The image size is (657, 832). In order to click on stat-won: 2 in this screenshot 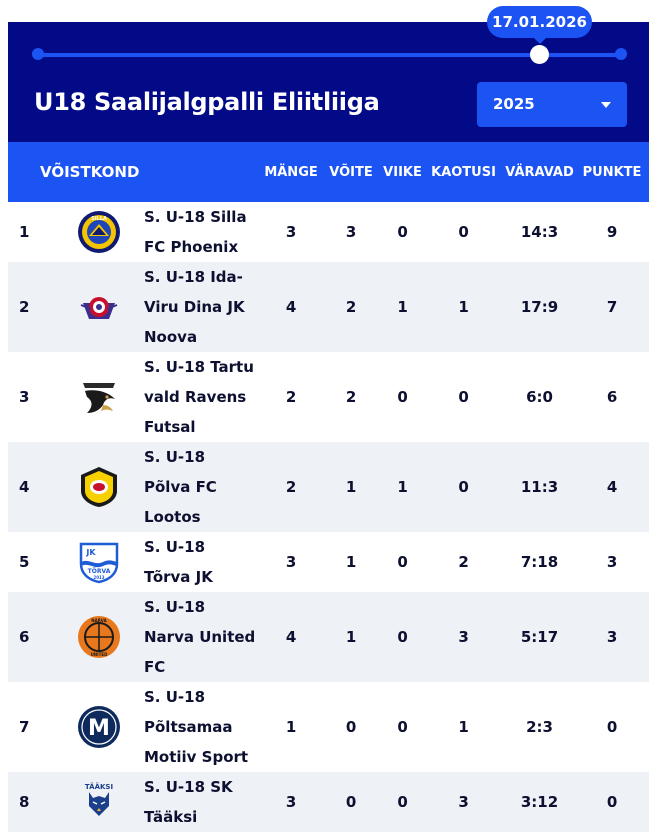, I will do `click(351, 397)`.